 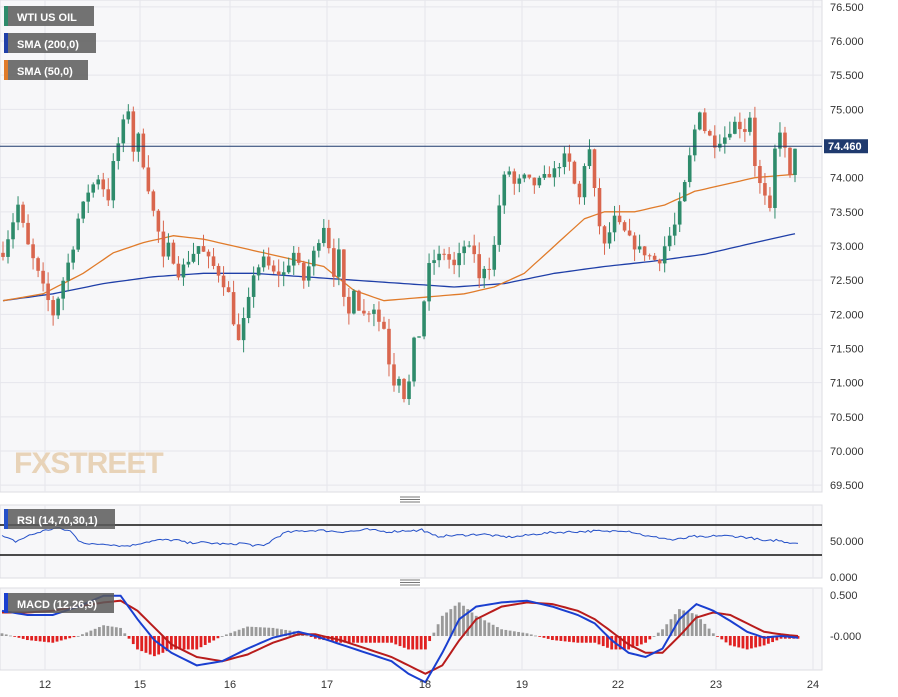 What do you see at coordinates (847, 247) in the screenshot?
I see `price-tick-label: 73.000` at bounding box center [847, 247].